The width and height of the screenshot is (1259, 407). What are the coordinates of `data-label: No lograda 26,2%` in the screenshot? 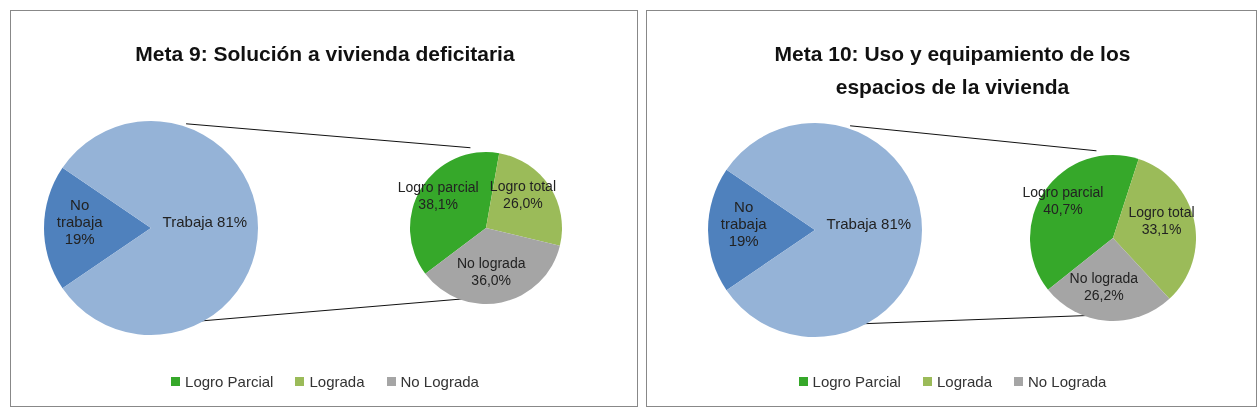 It's located at (1104, 286).